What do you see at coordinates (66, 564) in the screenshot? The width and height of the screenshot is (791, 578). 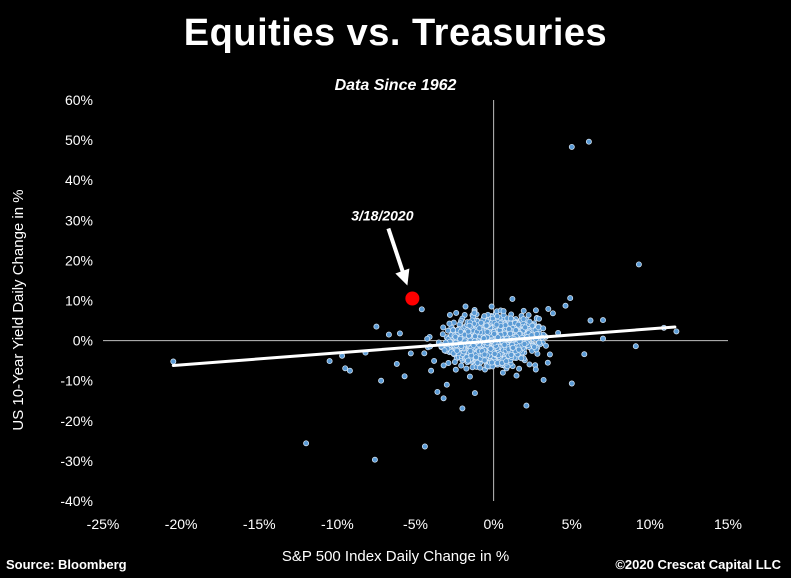 I see `source-note: Source: Bloomberg` at bounding box center [66, 564].